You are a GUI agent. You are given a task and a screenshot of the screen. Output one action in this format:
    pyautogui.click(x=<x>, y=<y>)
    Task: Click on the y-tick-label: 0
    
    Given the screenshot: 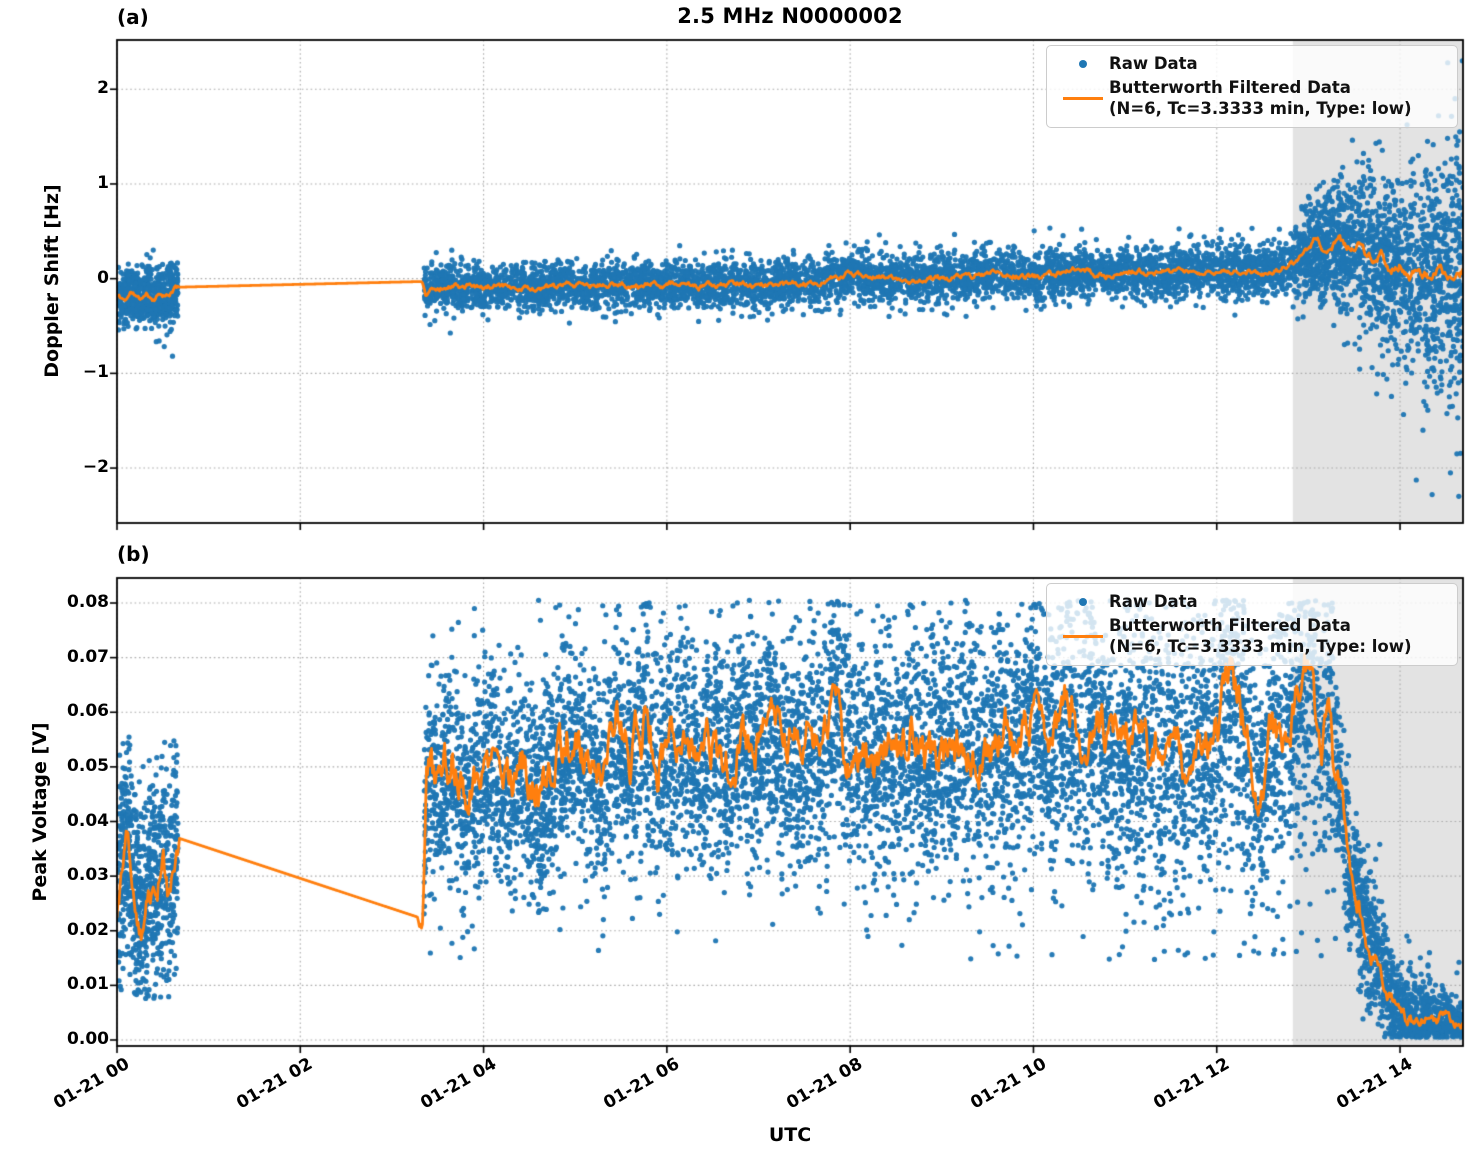 What is the action you would take?
    pyautogui.click(x=103, y=277)
    